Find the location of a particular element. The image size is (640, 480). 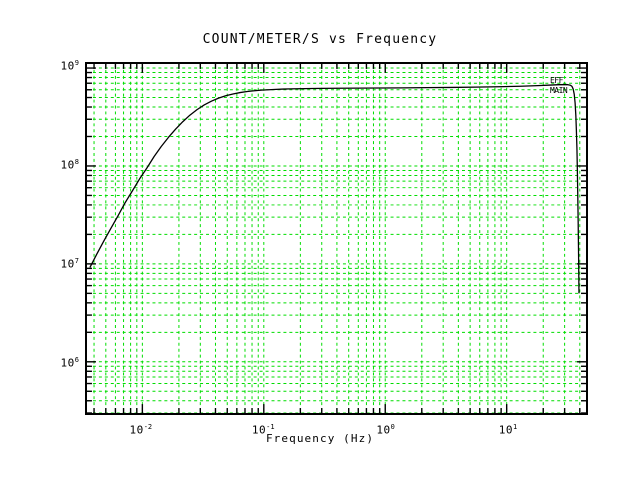

x-axis-title: Frequency (Hz) is located at coordinates (320, 438).